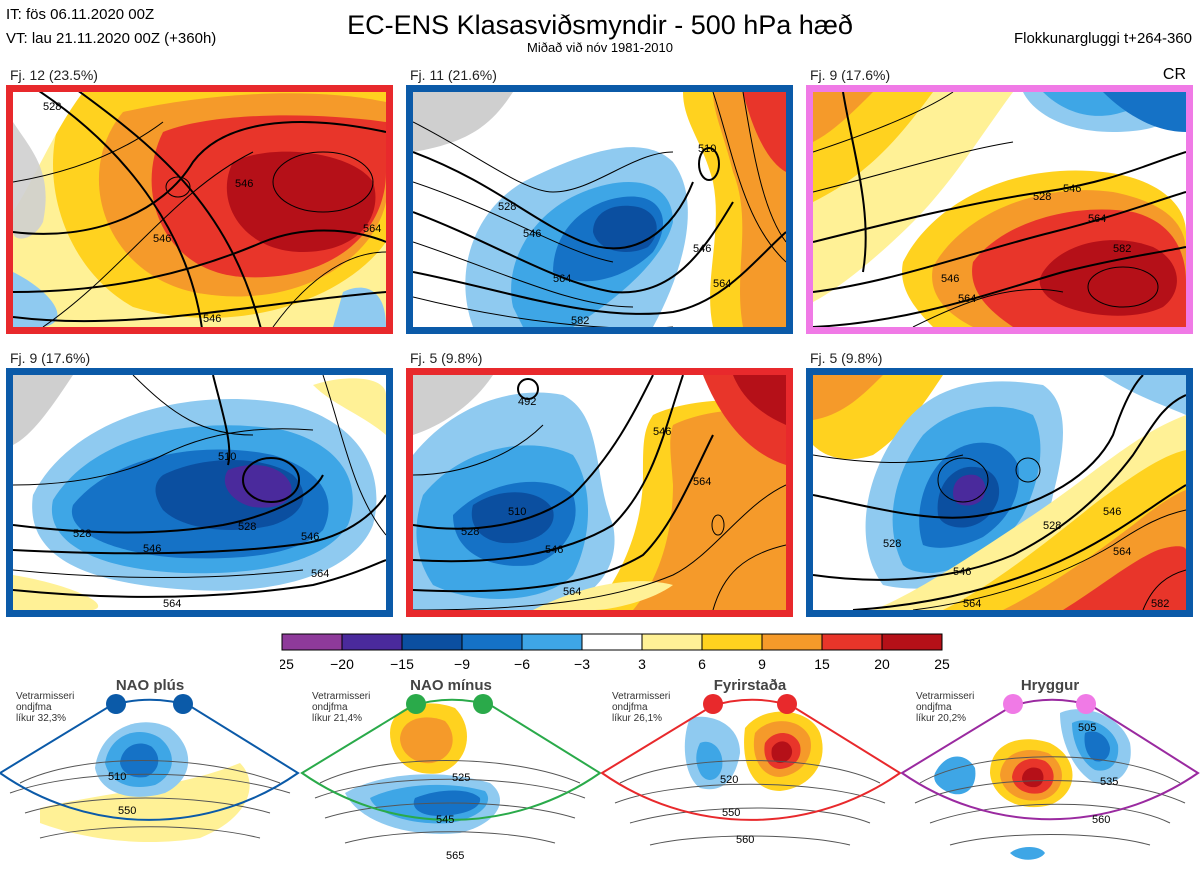 The image size is (1200, 871). Describe the element at coordinates (729, 780) in the screenshot. I see `contour-label: 520` at that location.